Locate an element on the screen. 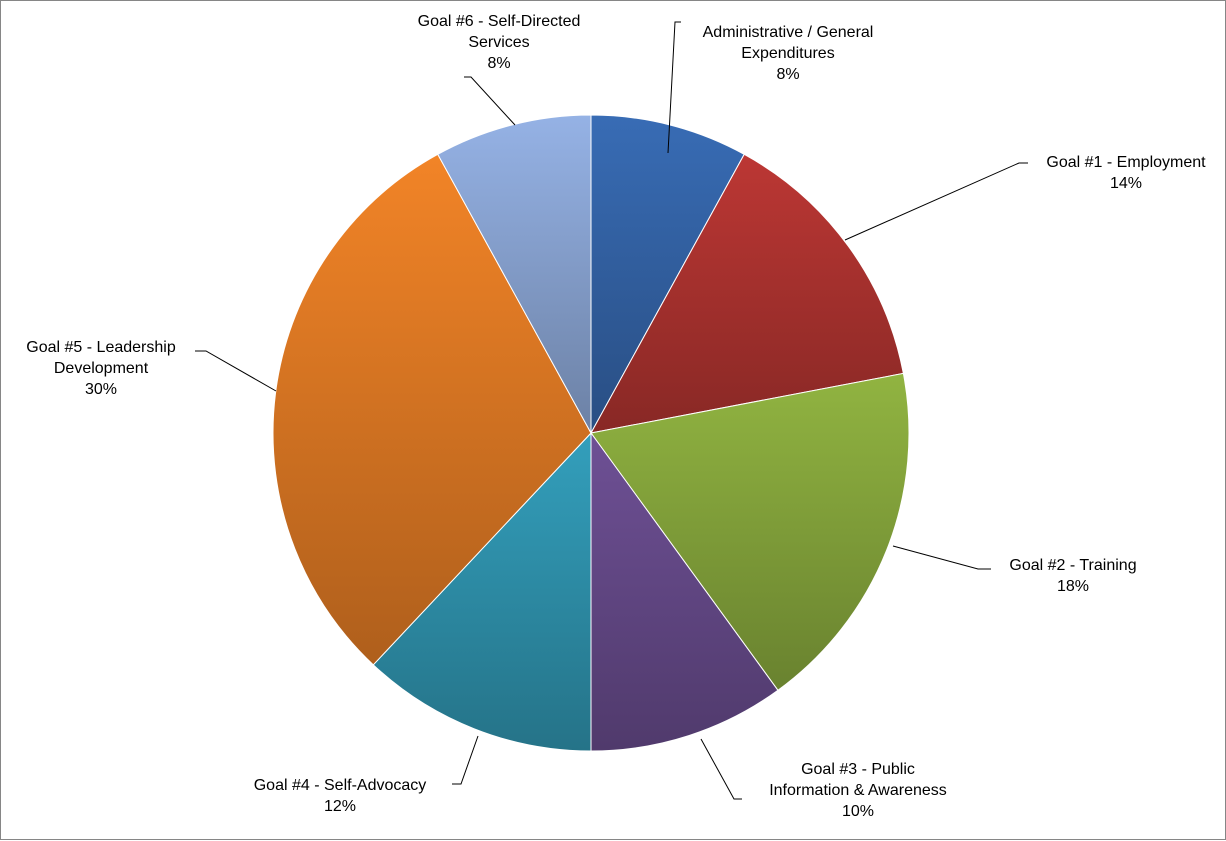  slice-percent-label-0: 8% is located at coordinates (787, 74).